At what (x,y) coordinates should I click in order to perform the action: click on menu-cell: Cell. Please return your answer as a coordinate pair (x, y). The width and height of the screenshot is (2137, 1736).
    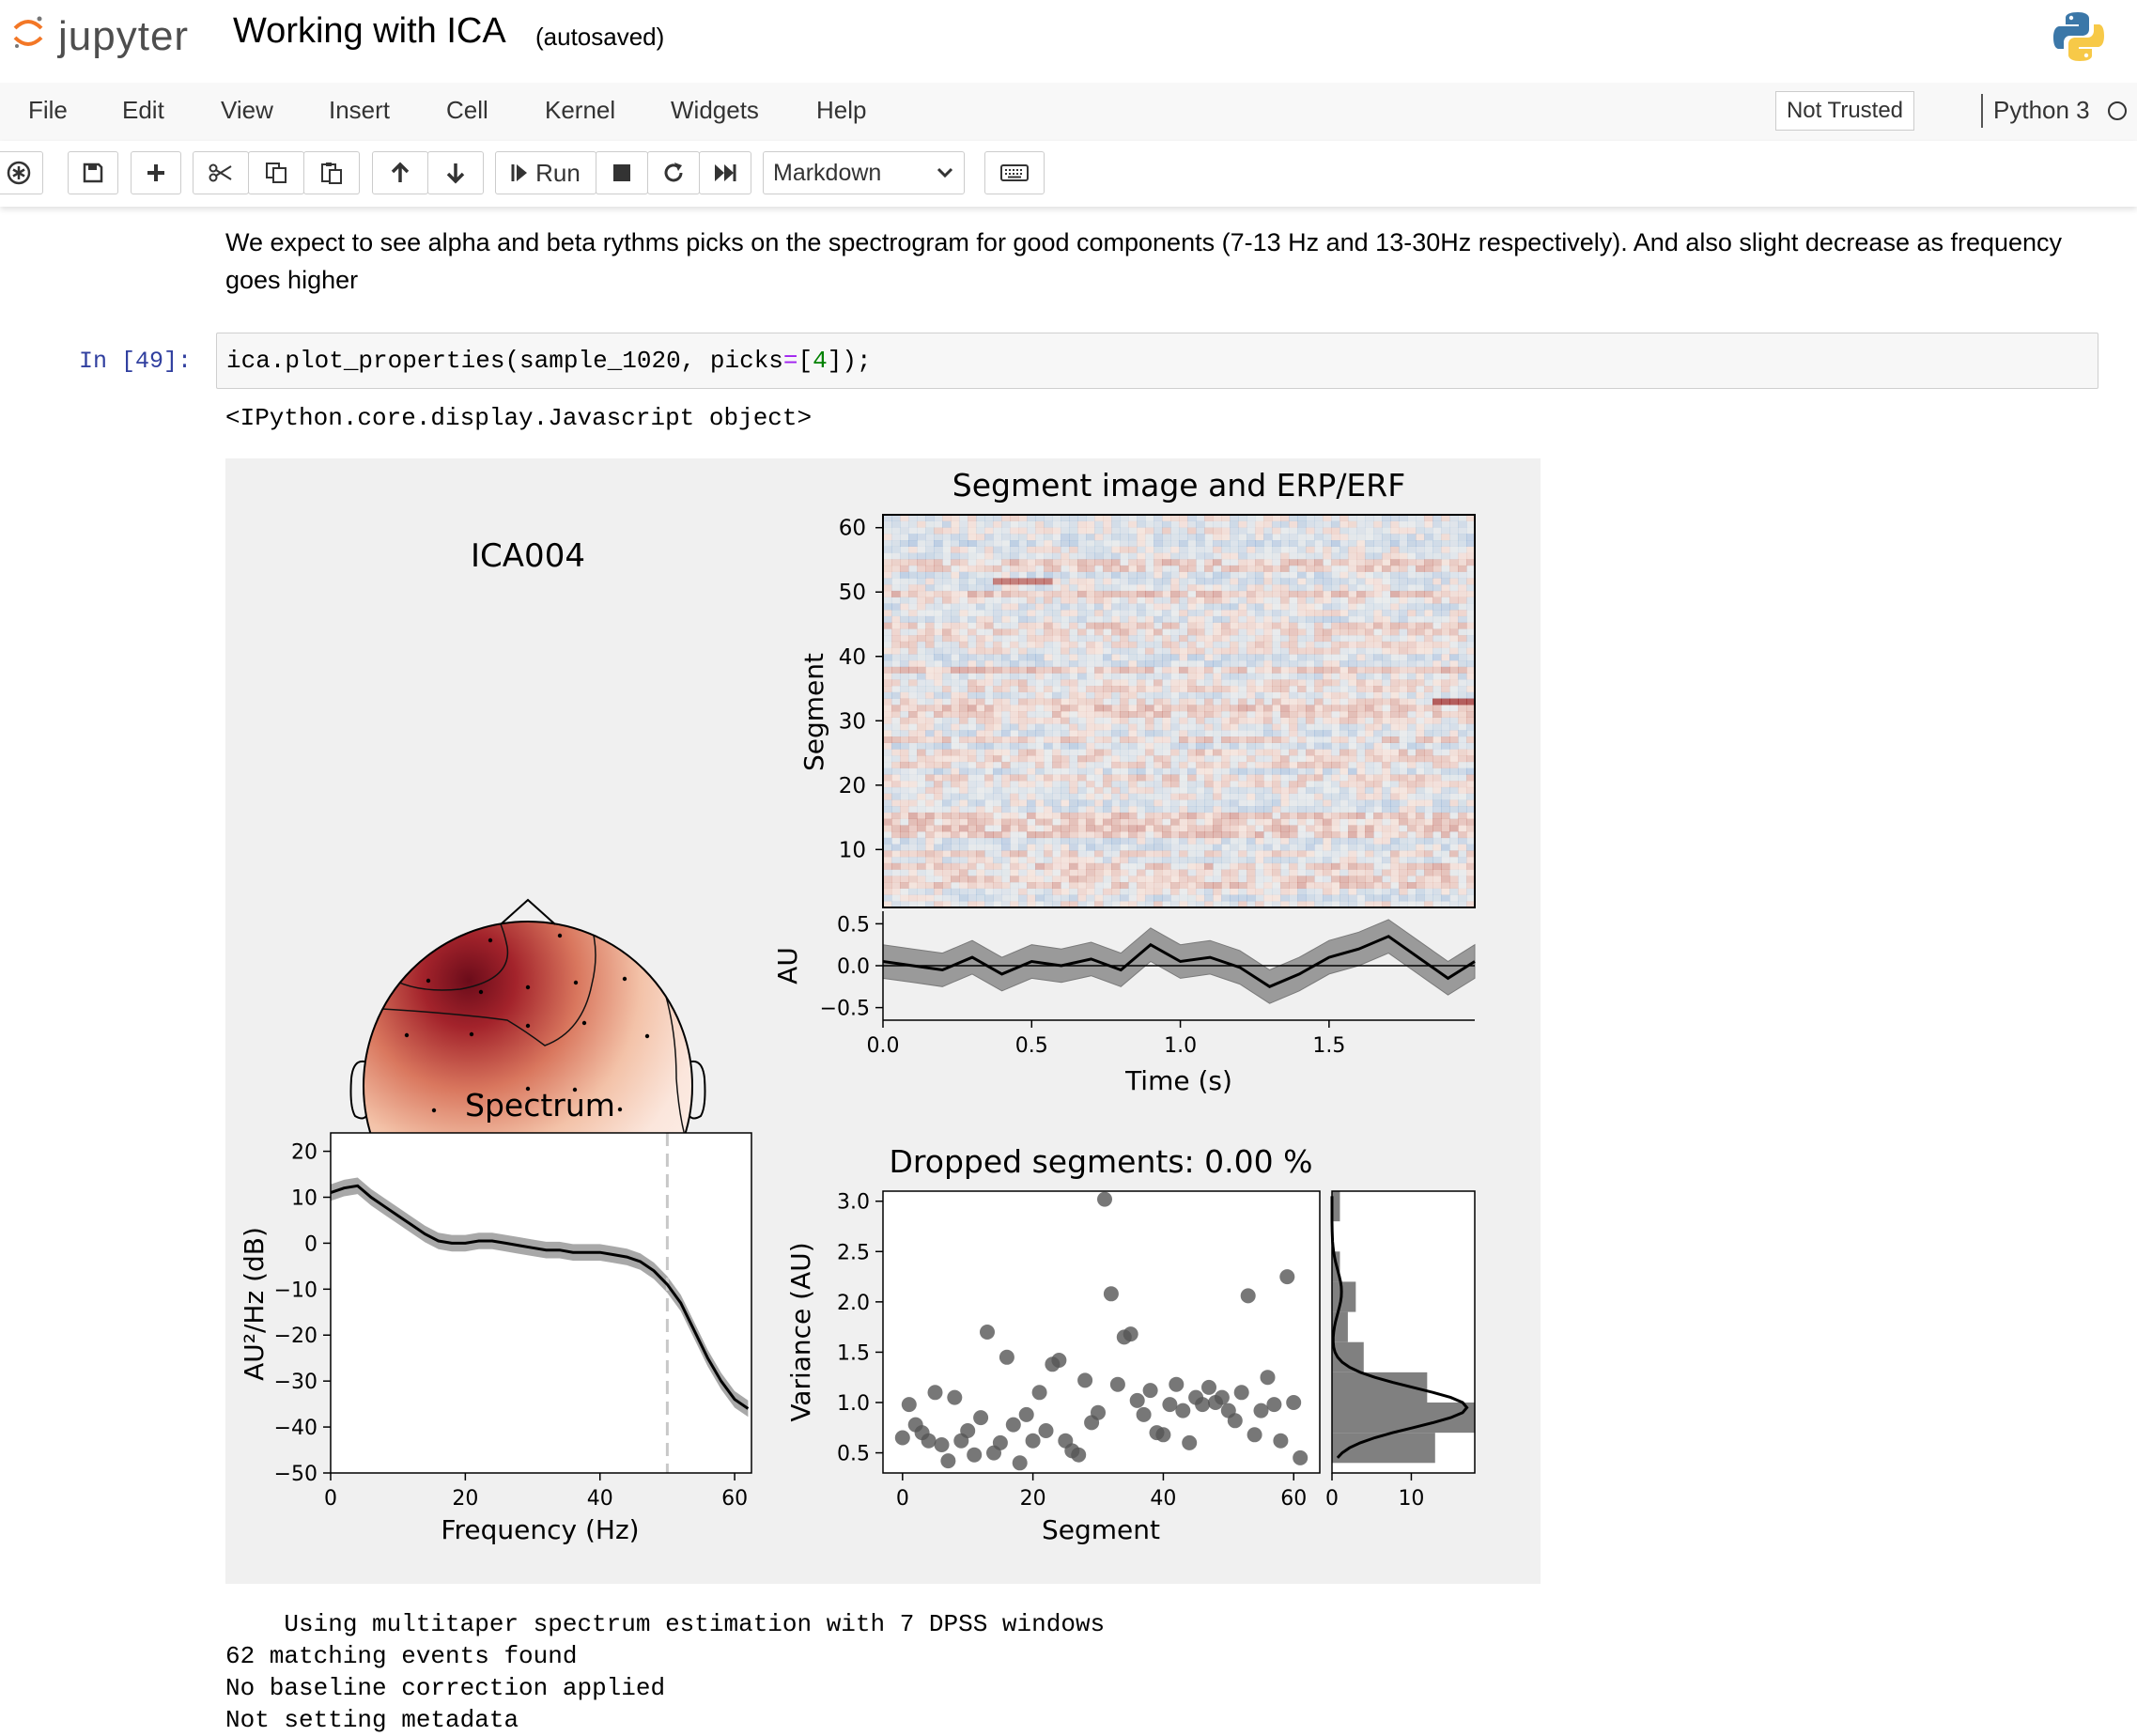
    Looking at the image, I should click on (467, 110).